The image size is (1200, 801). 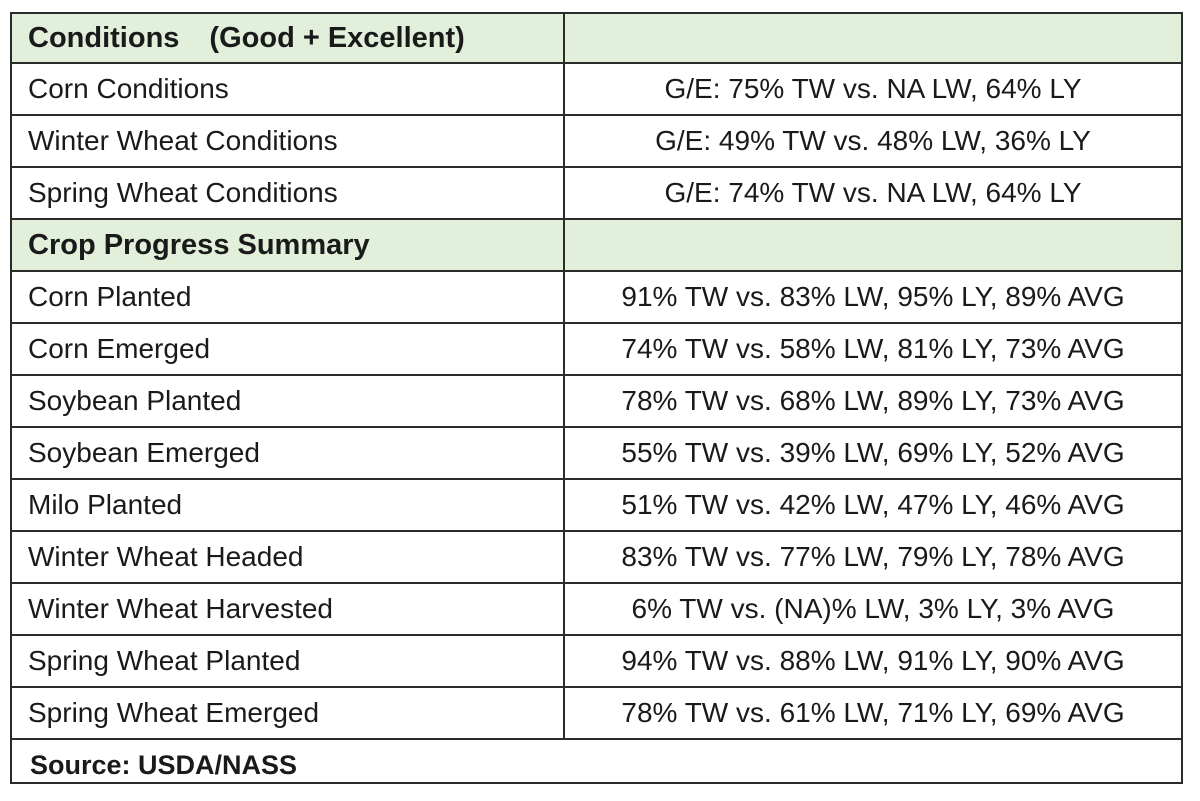 I want to click on row-label: Winter Wheat Headed, so click(x=288, y=557).